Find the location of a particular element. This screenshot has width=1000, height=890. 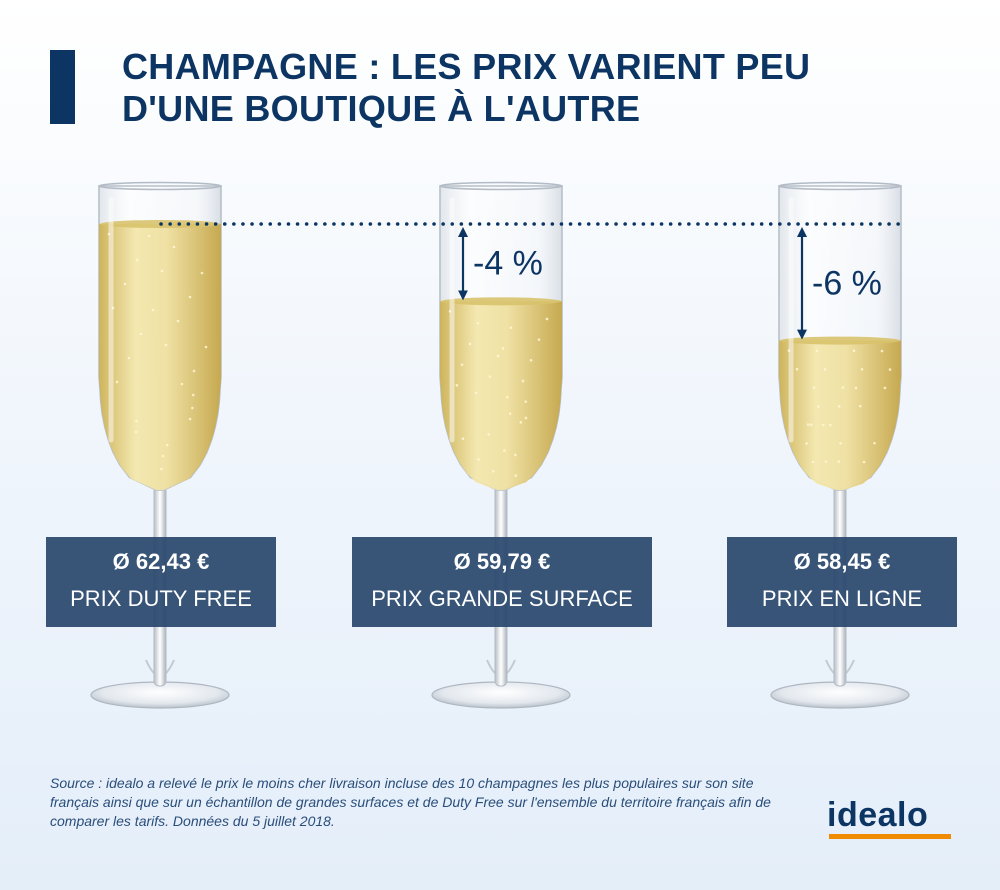

logo-underline is located at coordinates (890, 836).